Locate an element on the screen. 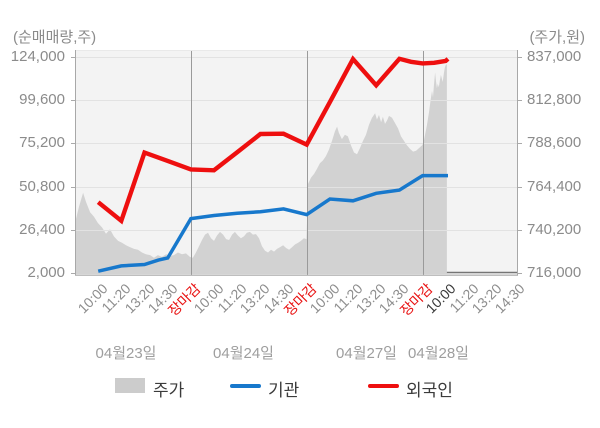  left-axis-tick-label: 99,600 is located at coordinates (42, 100).